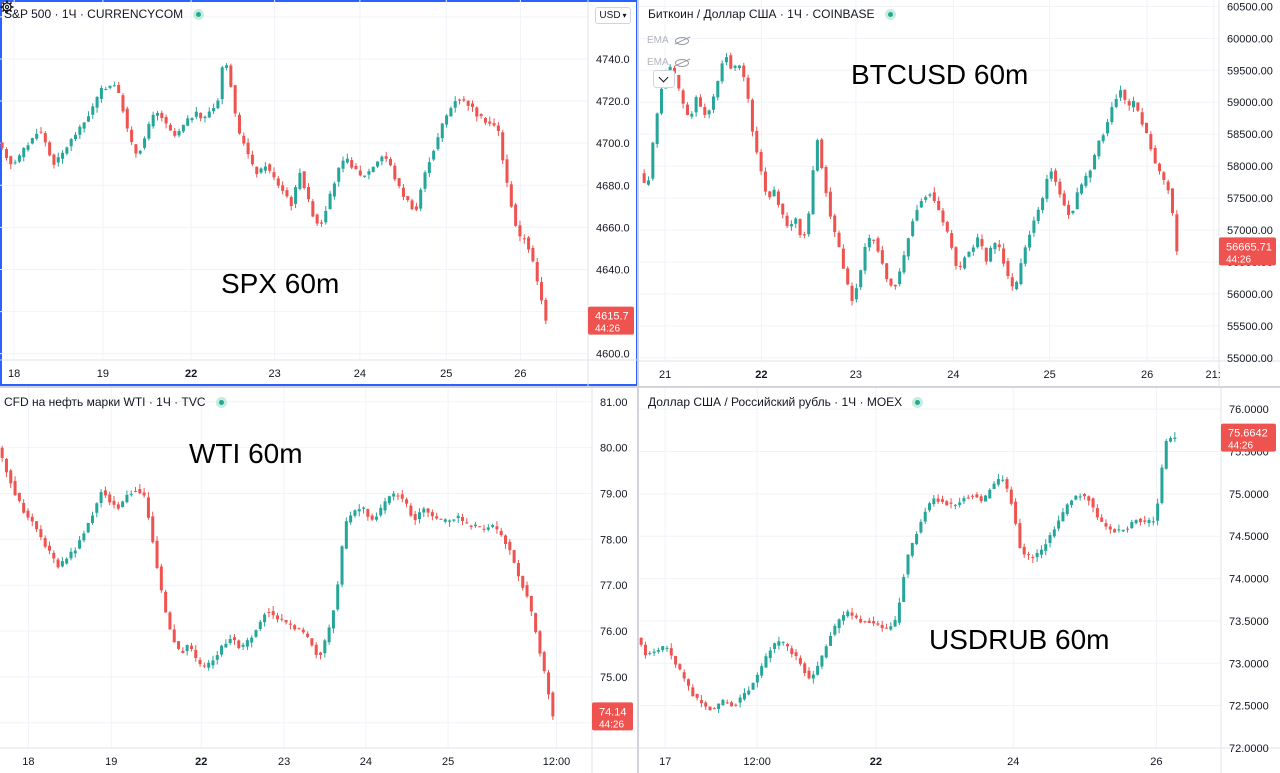 This screenshot has height=773, width=1280. Describe the element at coordinates (613, 15) in the screenshot. I see `currency-selector-button: USD ▾` at that location.